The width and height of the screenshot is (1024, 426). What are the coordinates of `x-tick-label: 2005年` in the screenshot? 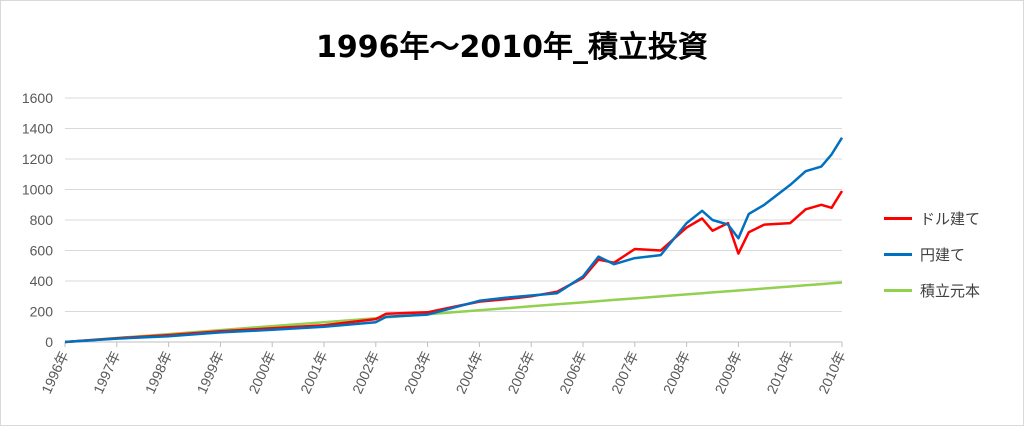 It's located at (521, 373).